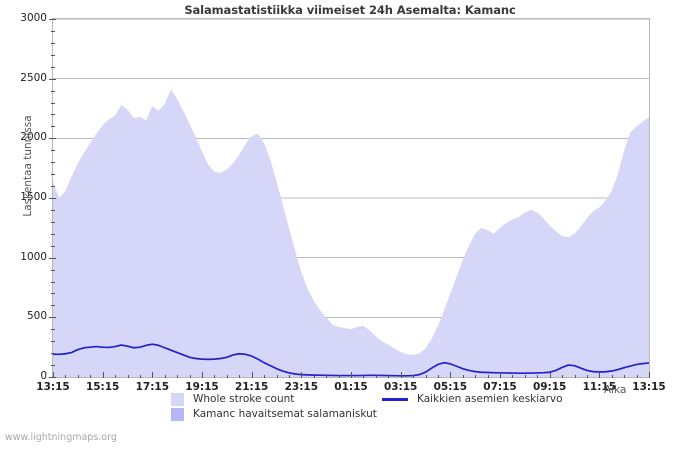 The width and height of the screenshot is (700, 450). I want to click on y-tick-label: 2000, so click(33, 137).